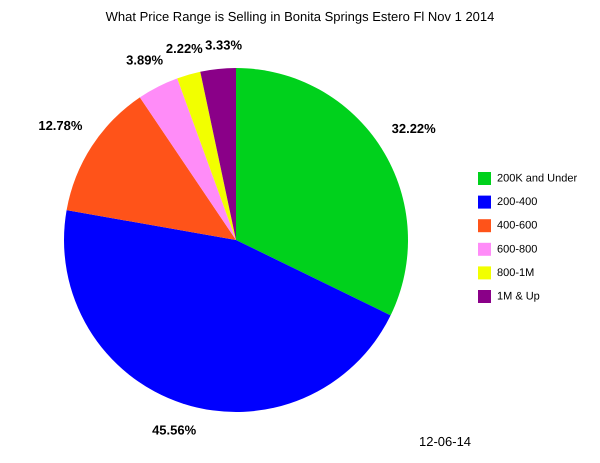  What do you see at coordinates (60, 125) in the screenshot?
I see `data-label: 12.78%` at bounding box center [60, 125].